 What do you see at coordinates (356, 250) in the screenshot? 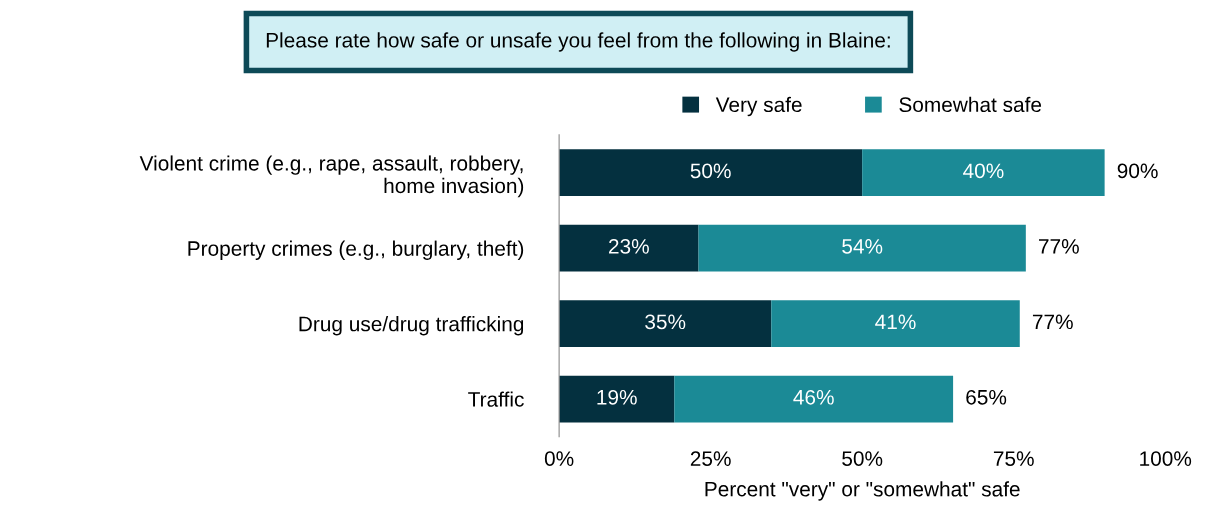
I see `y-tick-label: Property crimes (e.g., burglary, theft)` at bounding box center [356, 250].